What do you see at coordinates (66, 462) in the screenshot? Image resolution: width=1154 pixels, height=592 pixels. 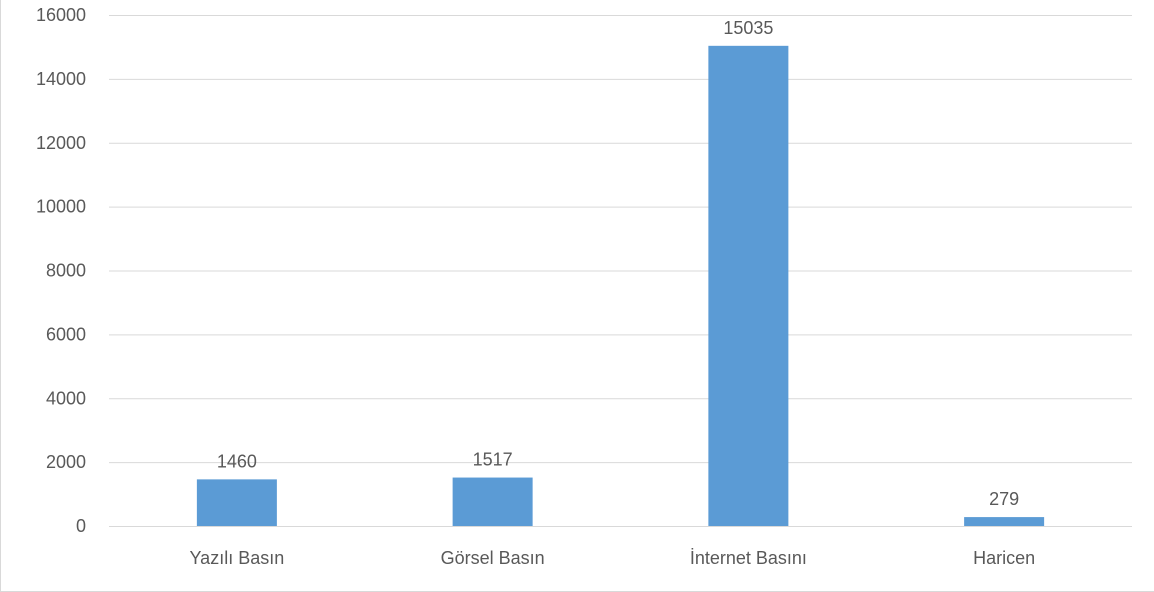 I see `y-tick-label: 2000` at bounding box center [66, 462].